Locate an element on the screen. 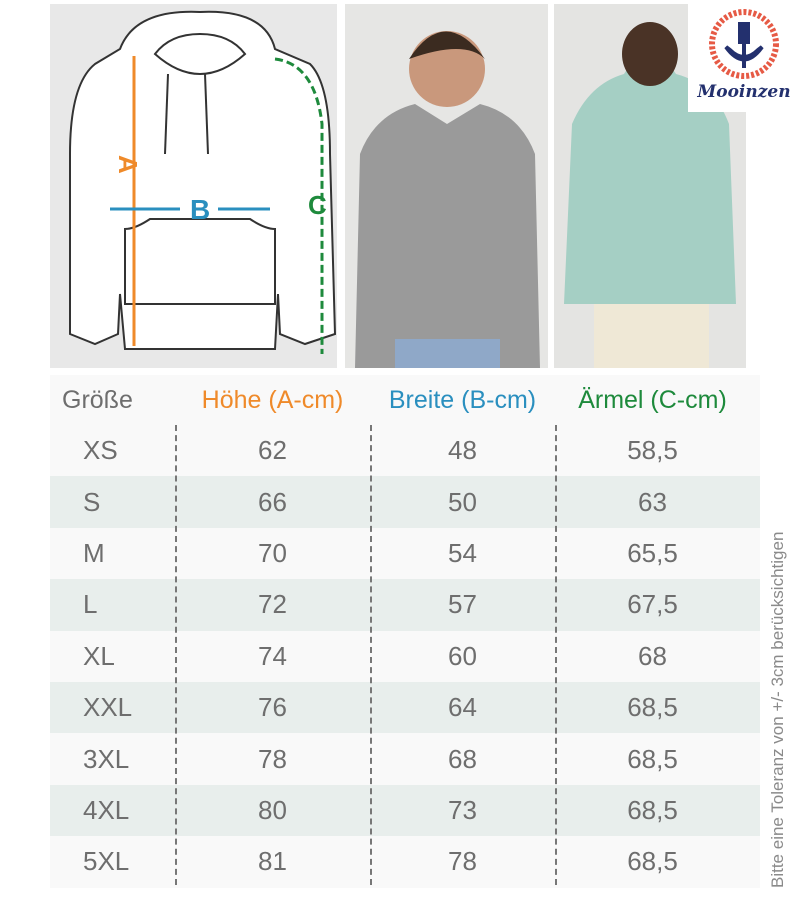 Image resolution: width=800 pixels, height=900 pixels. size-cell: 4XL is located at coordinates (106, 809).